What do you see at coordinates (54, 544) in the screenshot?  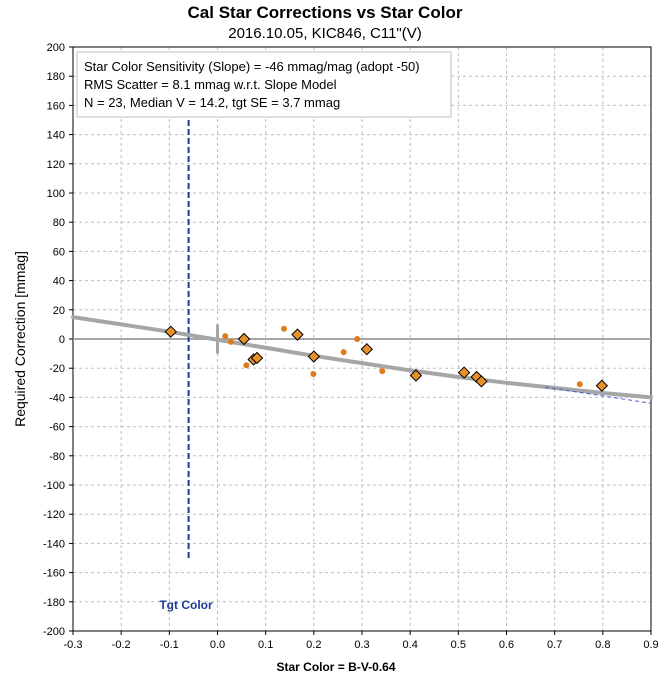 I see `y-tick-label: -140` at bounding box center [54, 544].